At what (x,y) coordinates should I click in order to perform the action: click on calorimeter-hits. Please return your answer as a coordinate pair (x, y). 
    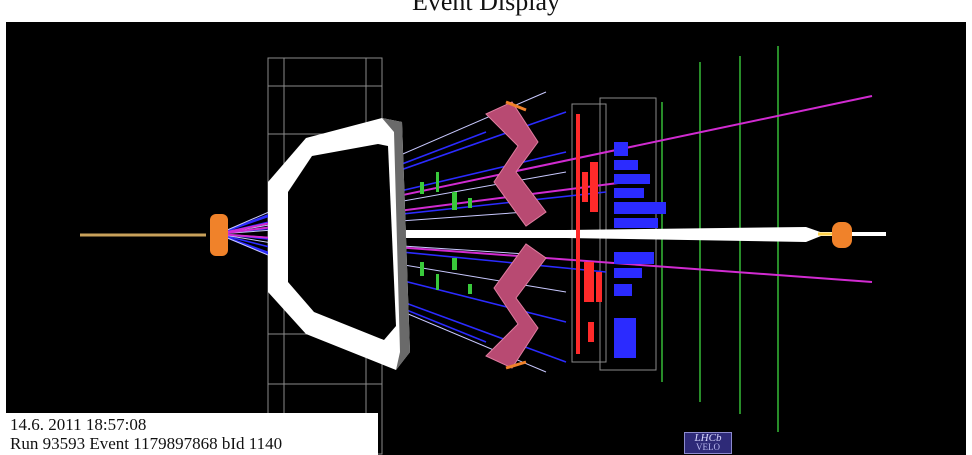
    Looking at the image, I should click on (589, 234).